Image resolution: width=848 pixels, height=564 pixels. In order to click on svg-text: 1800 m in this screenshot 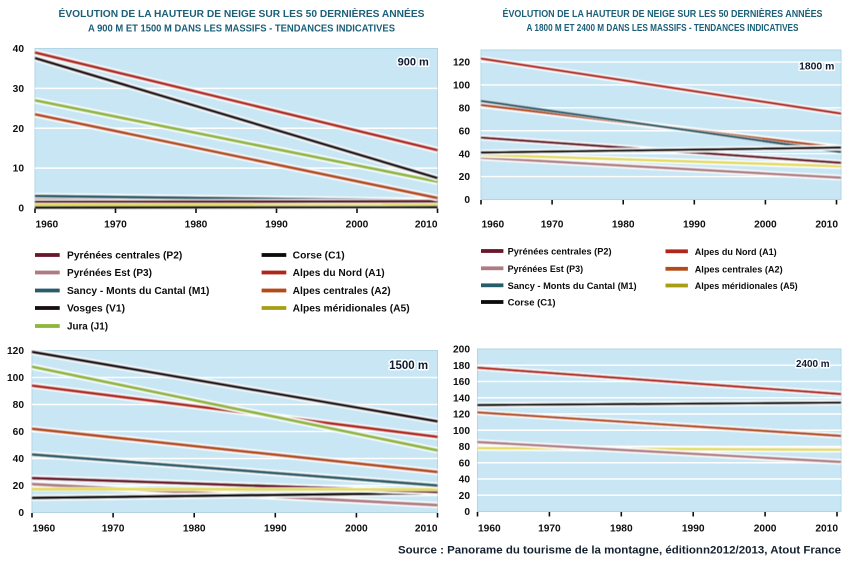, I will do `click(816, 66)`.